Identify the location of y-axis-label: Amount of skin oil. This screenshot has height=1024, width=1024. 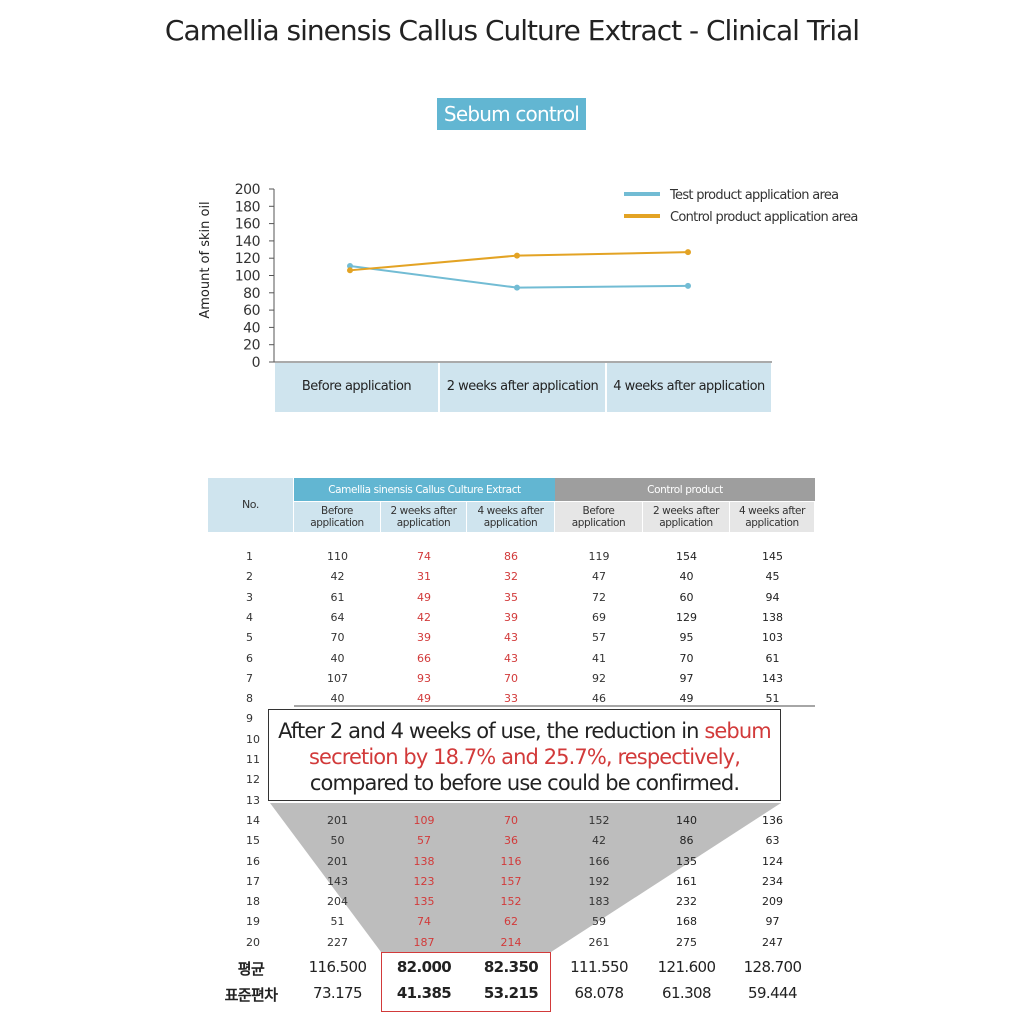
(205, 259).